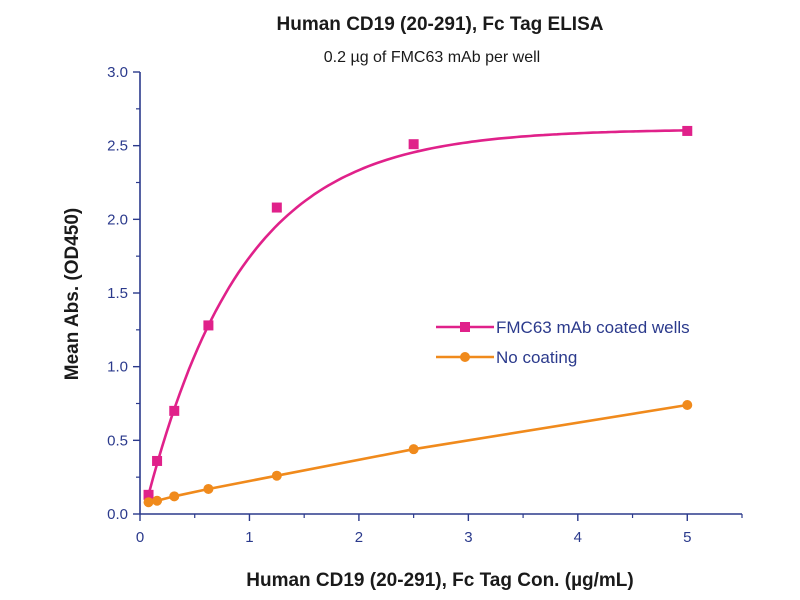  What do you see at coordinates (687, 537) in the screenshot?
I see `x-tick-label: 5` at bounding box center [687, 537].